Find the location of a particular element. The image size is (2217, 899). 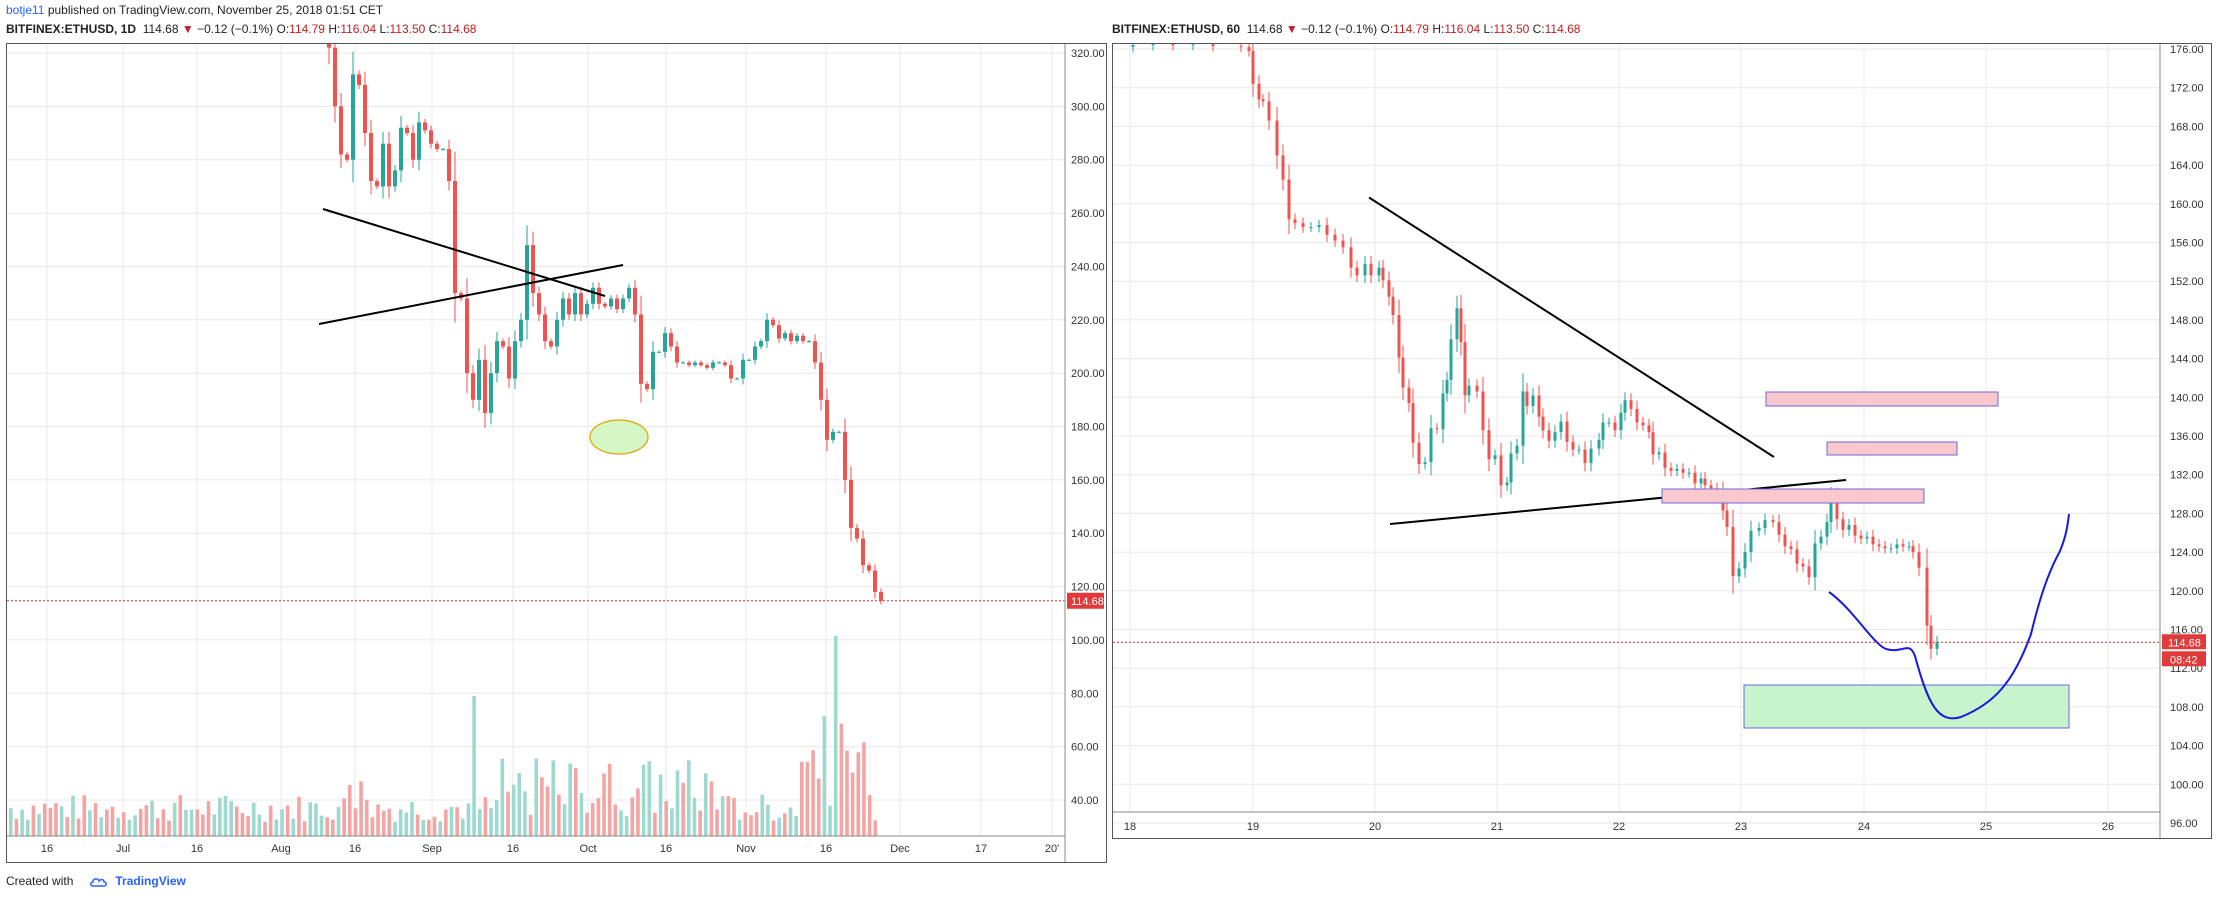

time-tick-label: 17 is located at coordinates (981, 849).